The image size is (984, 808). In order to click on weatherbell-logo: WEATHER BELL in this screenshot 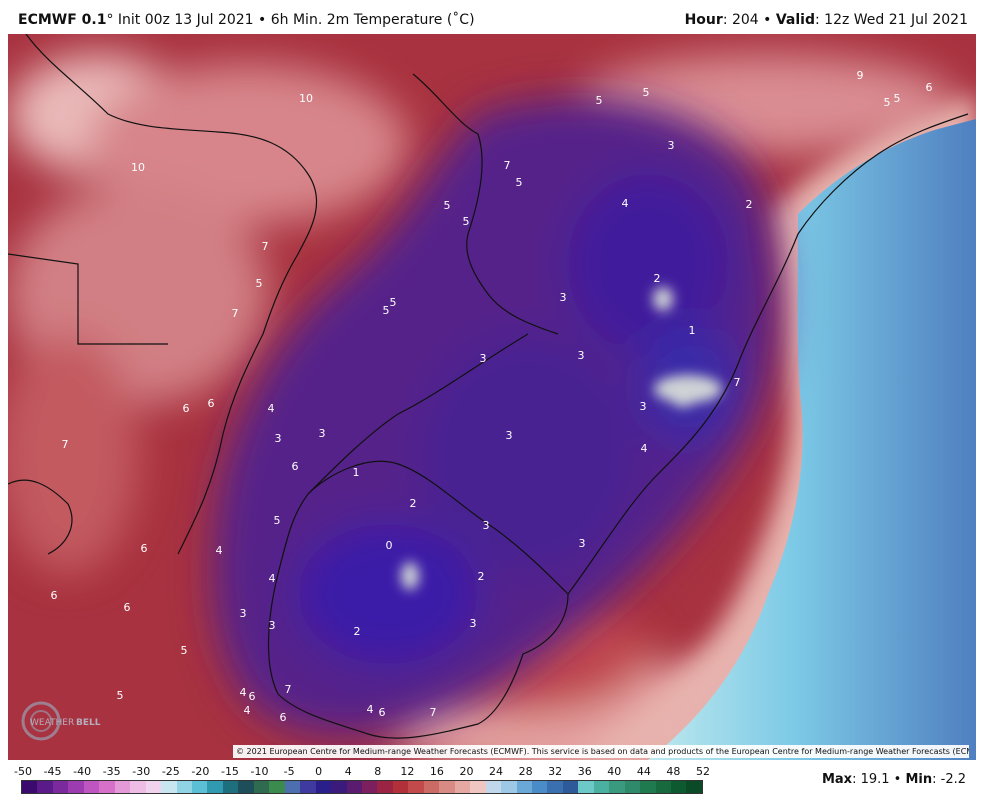, I will do `click(65, 721)`.